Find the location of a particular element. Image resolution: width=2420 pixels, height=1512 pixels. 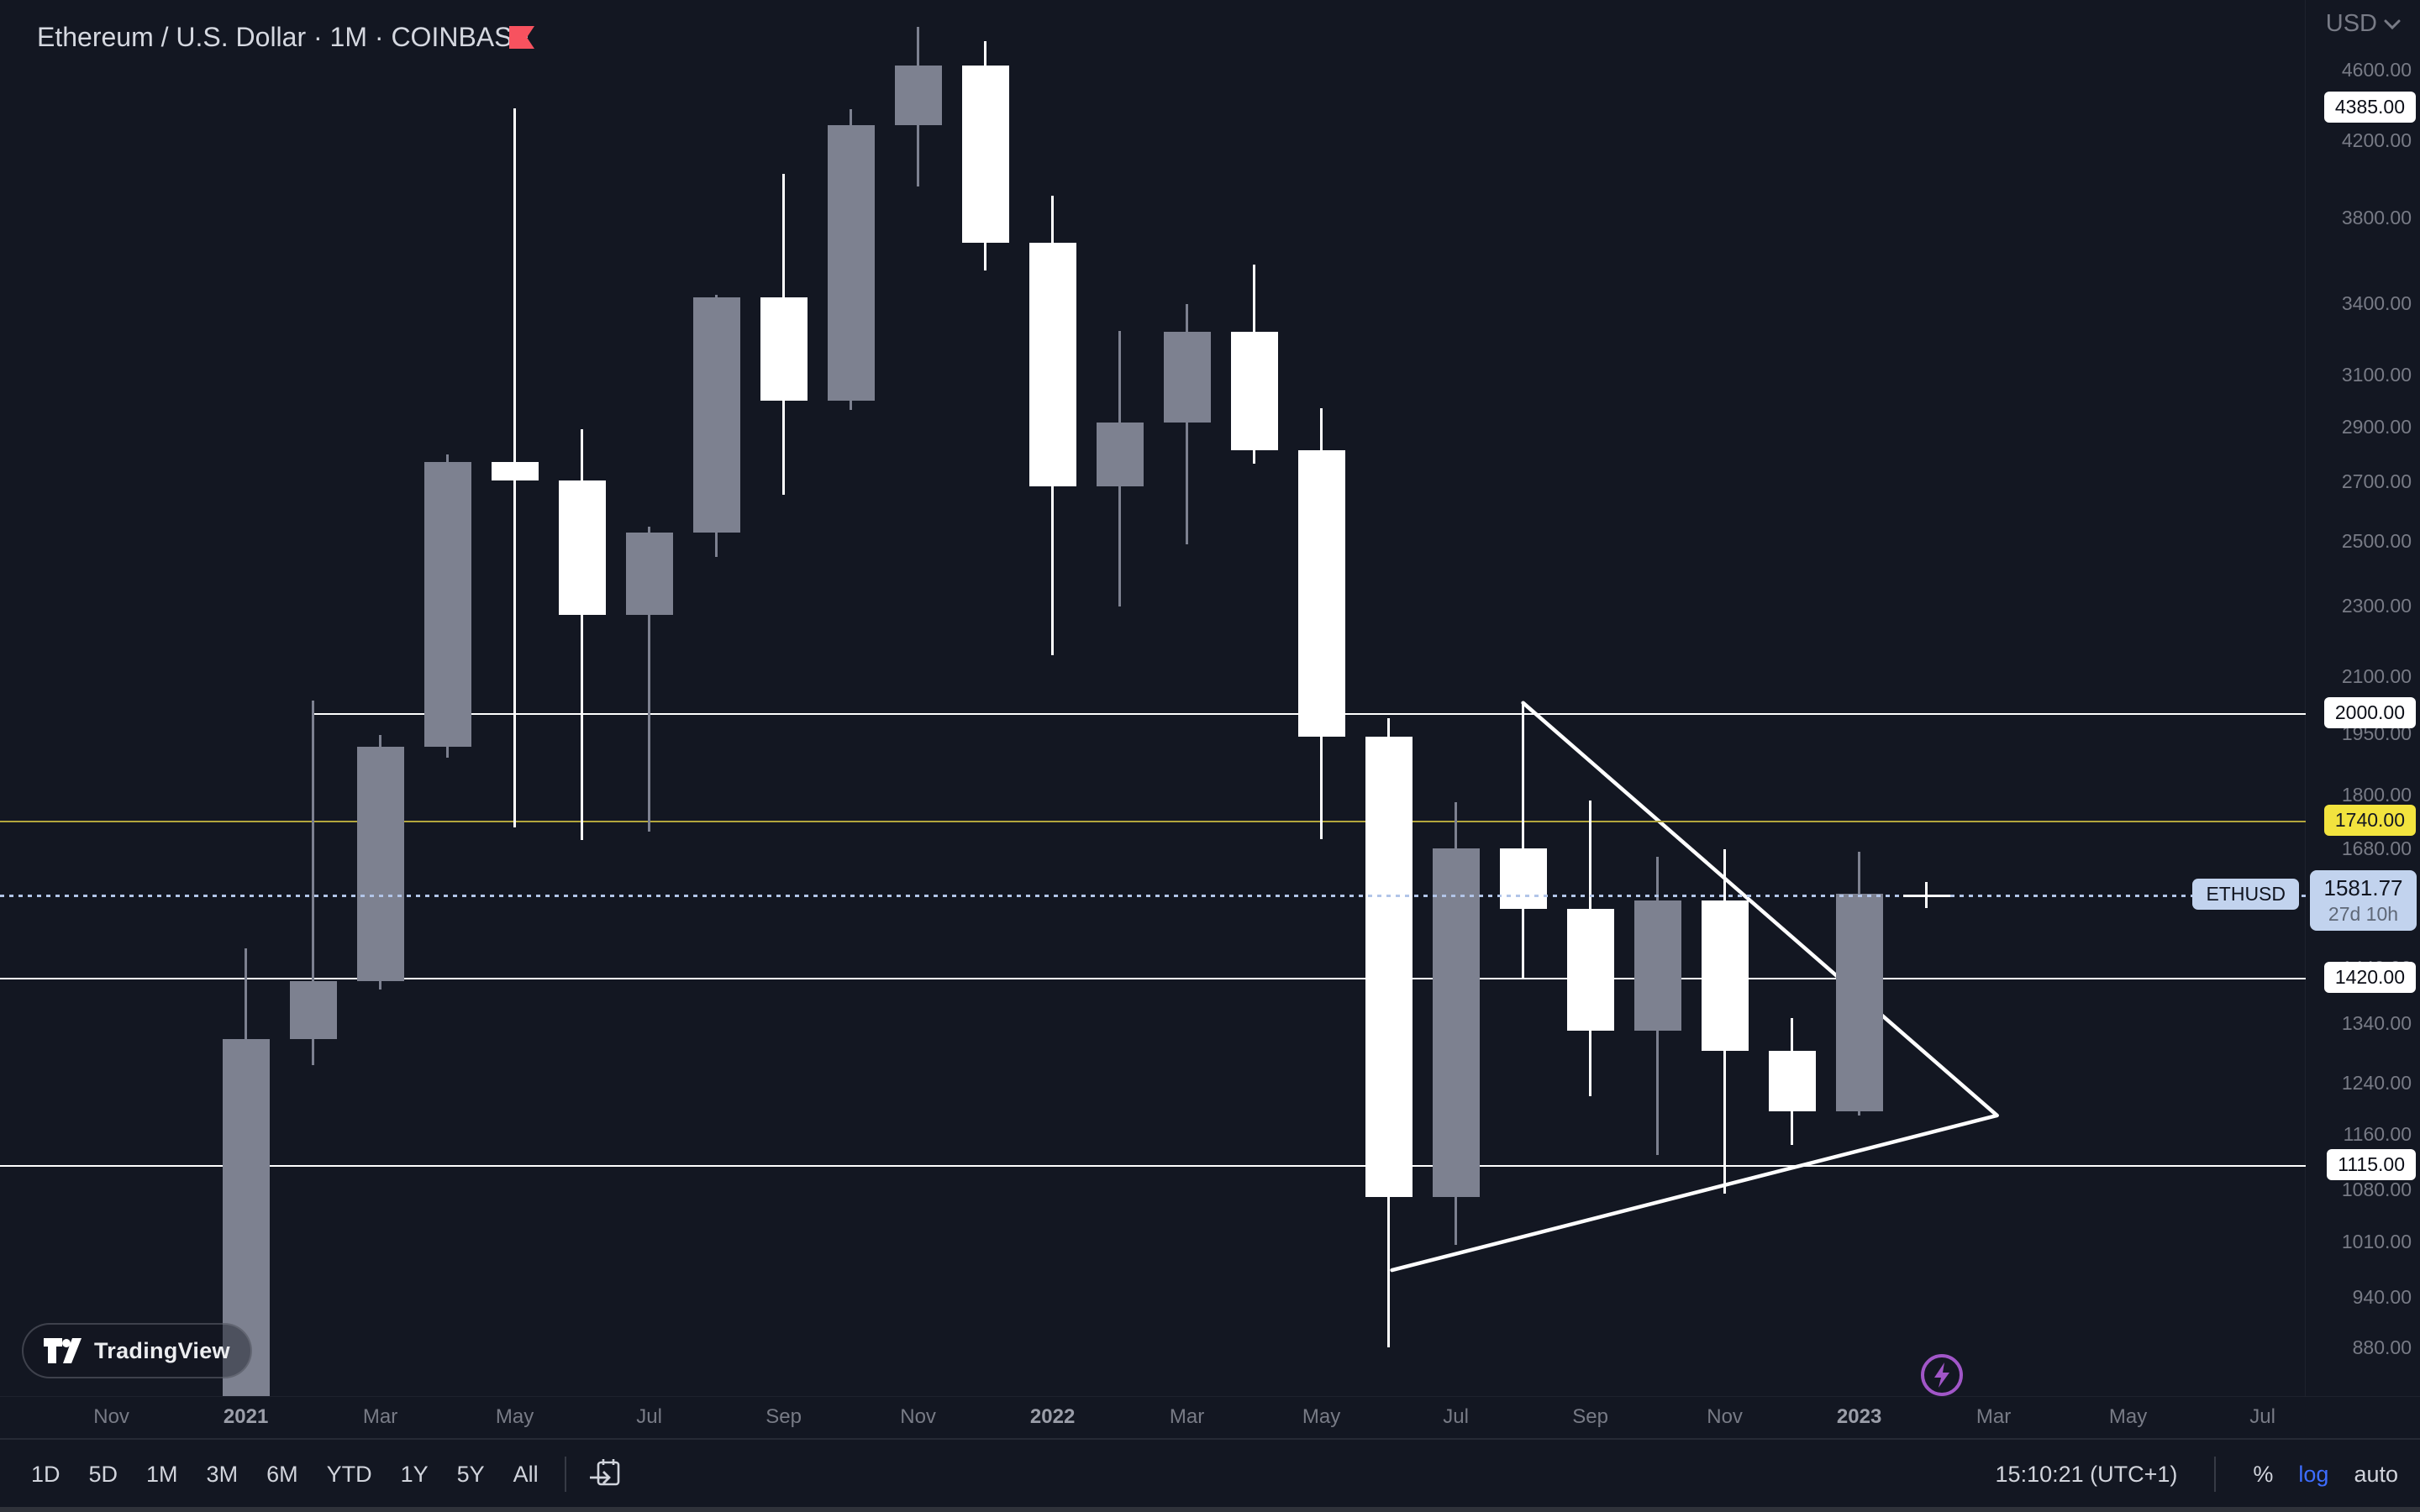

price-tick-4200.00: 4200.00 is located at coordinates (2376, 140).